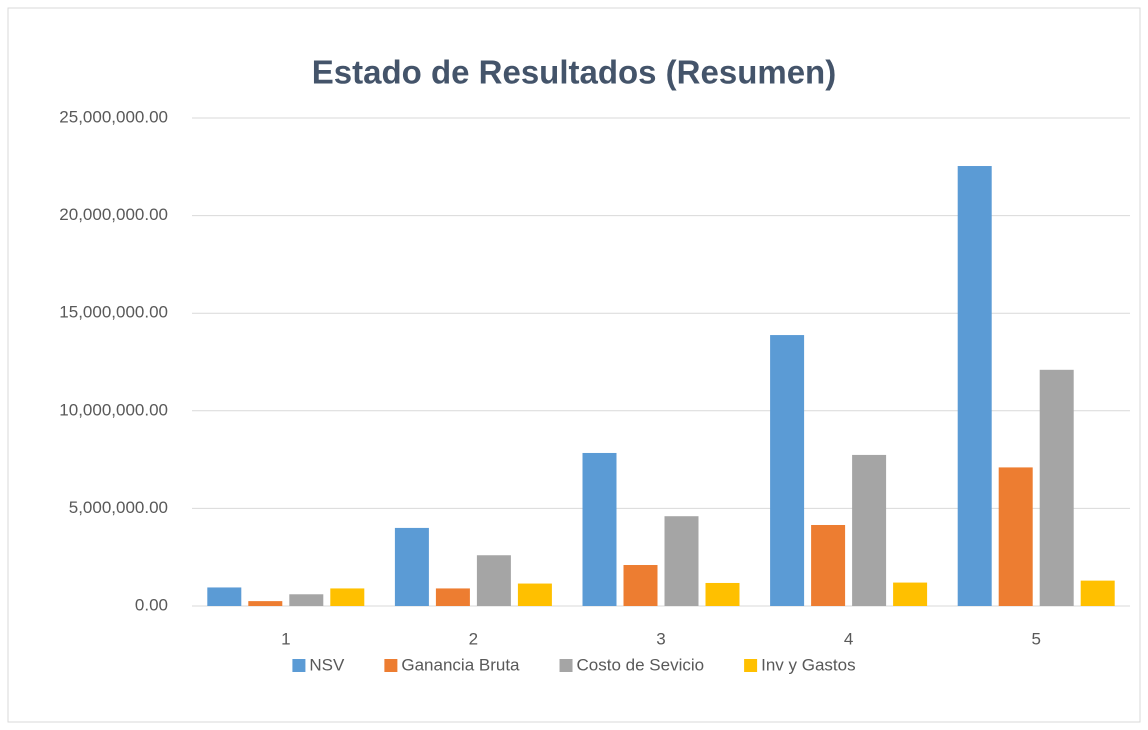 Image resolution: width=1148 pixels, height=730 pixels. Describe the element at coordinates (574, 72) in the screenshot. I see `chart-title: Estado de Resultados (Resumen)` at that location.